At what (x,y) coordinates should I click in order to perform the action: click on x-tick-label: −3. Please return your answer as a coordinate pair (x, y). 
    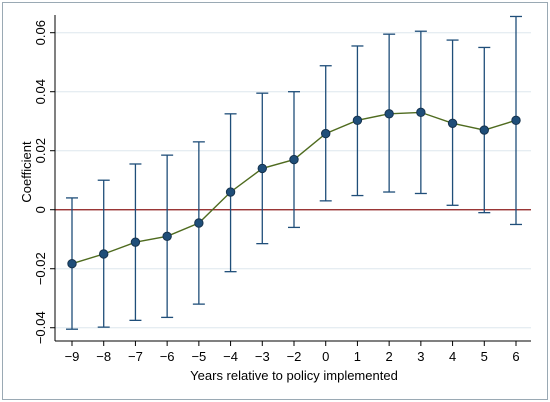
    Looking at the image, I should click on (262, 356).